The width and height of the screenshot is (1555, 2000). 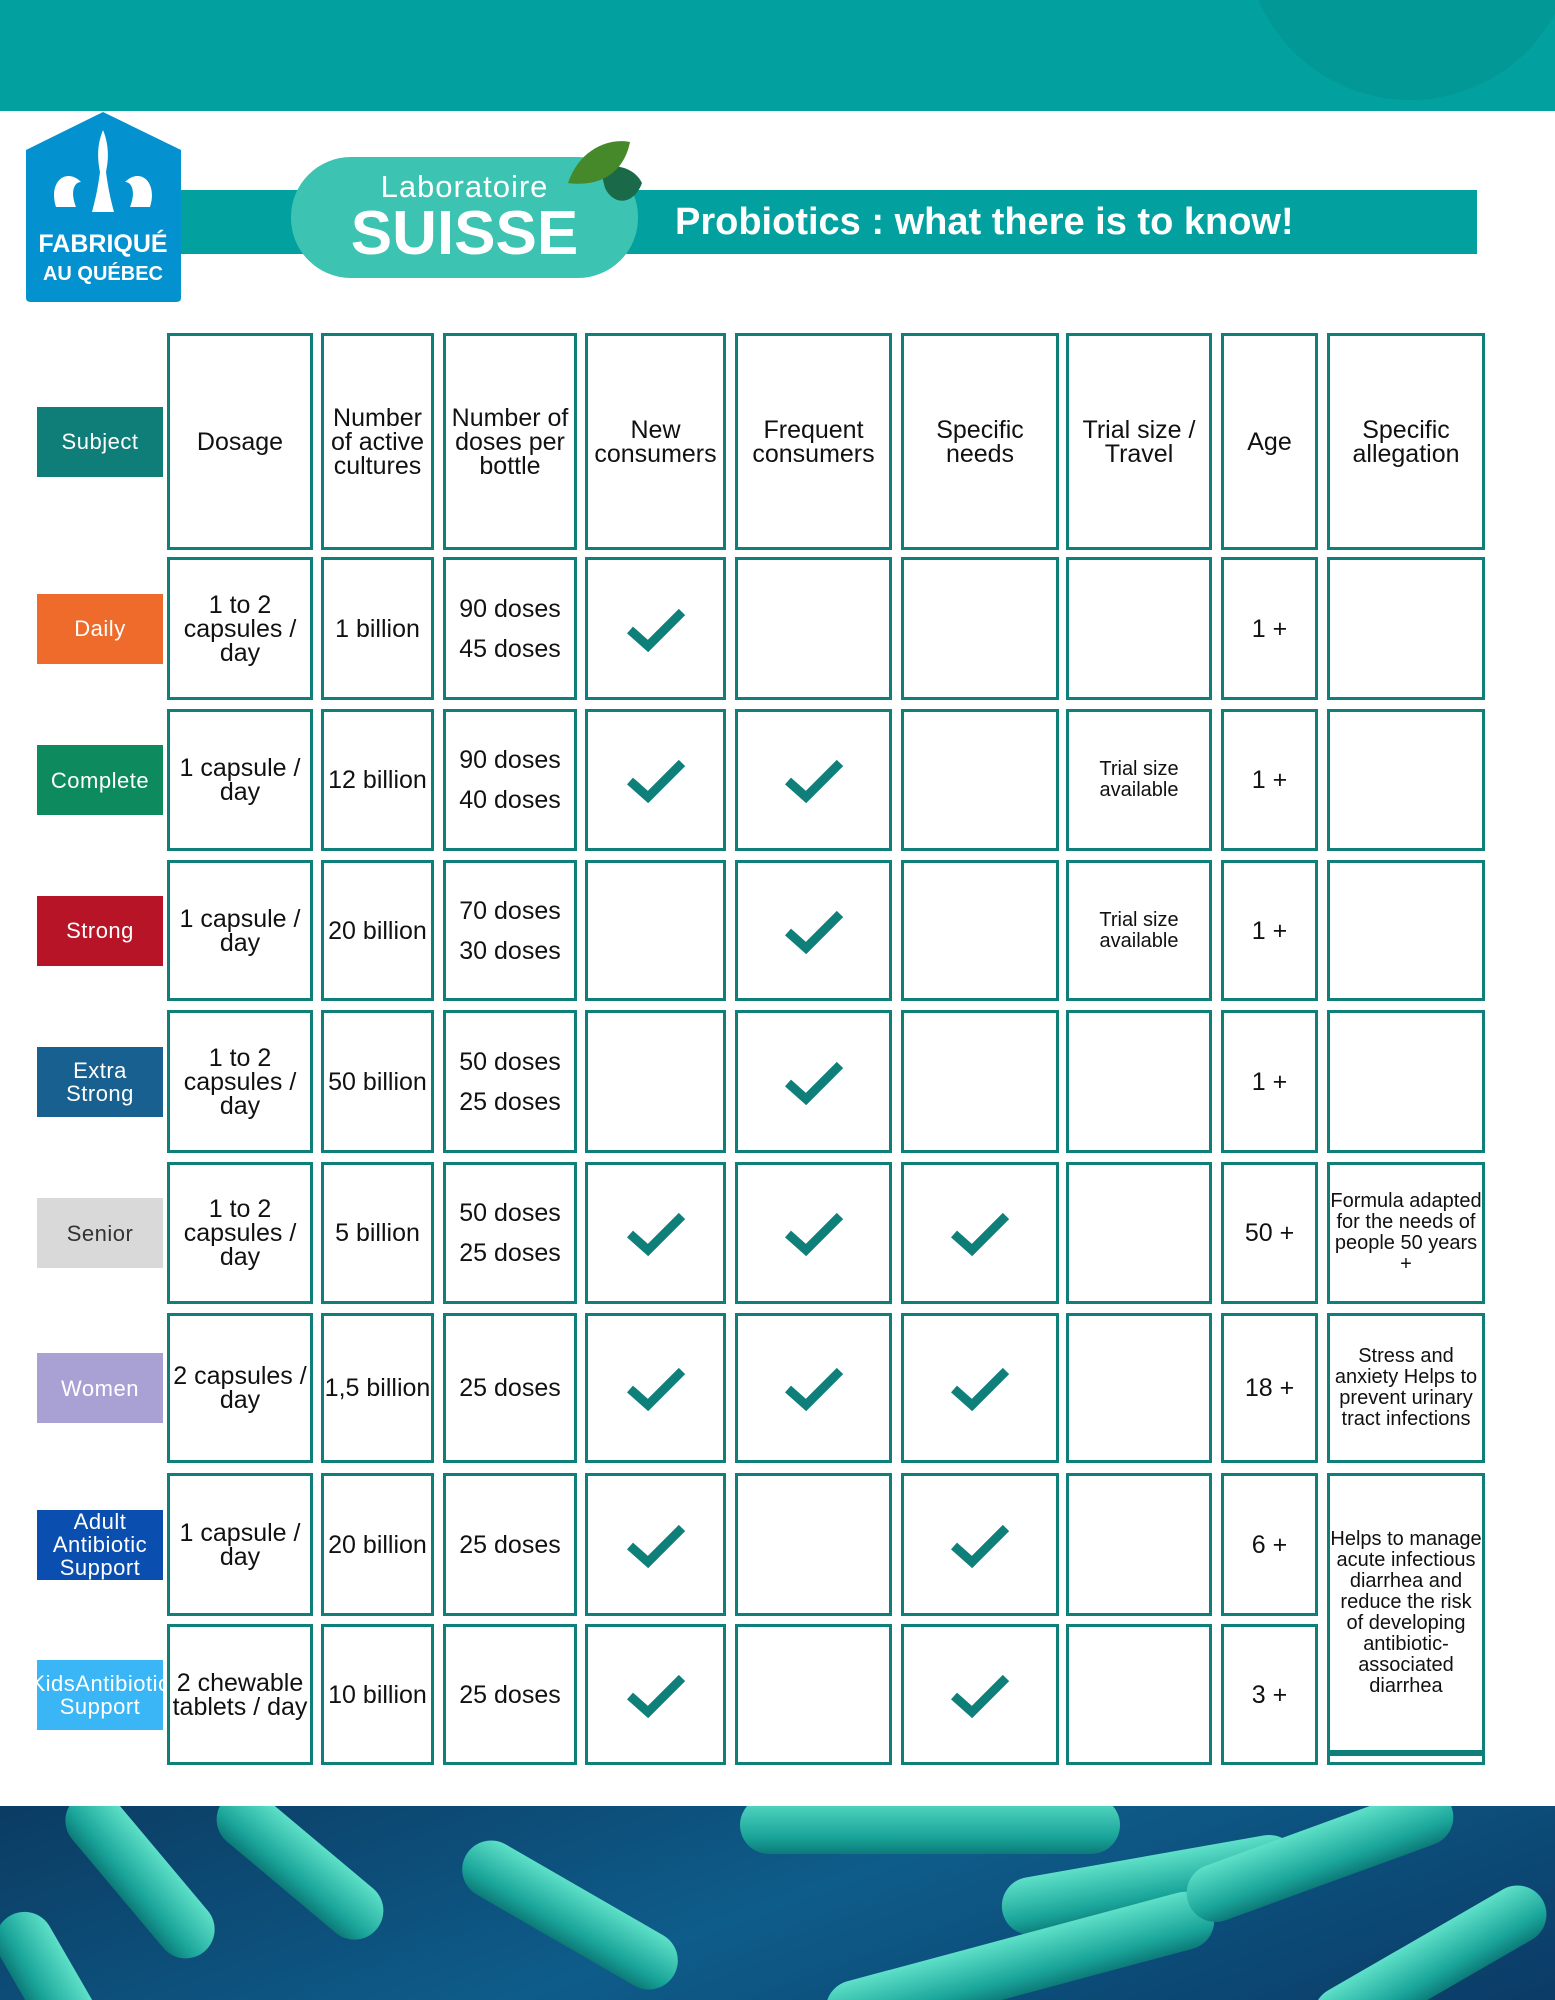 What do you see at coordinates (100, 441) in the screenshot?
I see `subject-label: Subject` at bounding box center [100, 441].